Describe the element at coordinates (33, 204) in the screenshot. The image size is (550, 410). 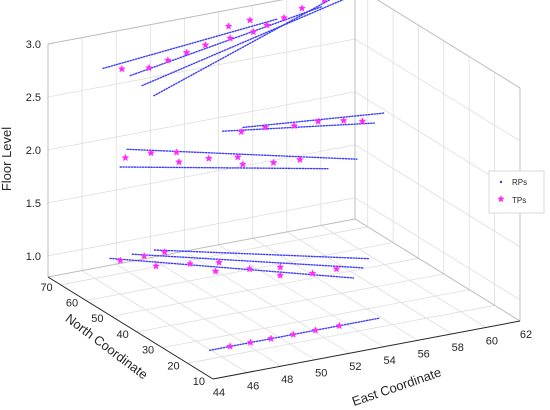
I see `z-tick-label: 1.5` at that location.